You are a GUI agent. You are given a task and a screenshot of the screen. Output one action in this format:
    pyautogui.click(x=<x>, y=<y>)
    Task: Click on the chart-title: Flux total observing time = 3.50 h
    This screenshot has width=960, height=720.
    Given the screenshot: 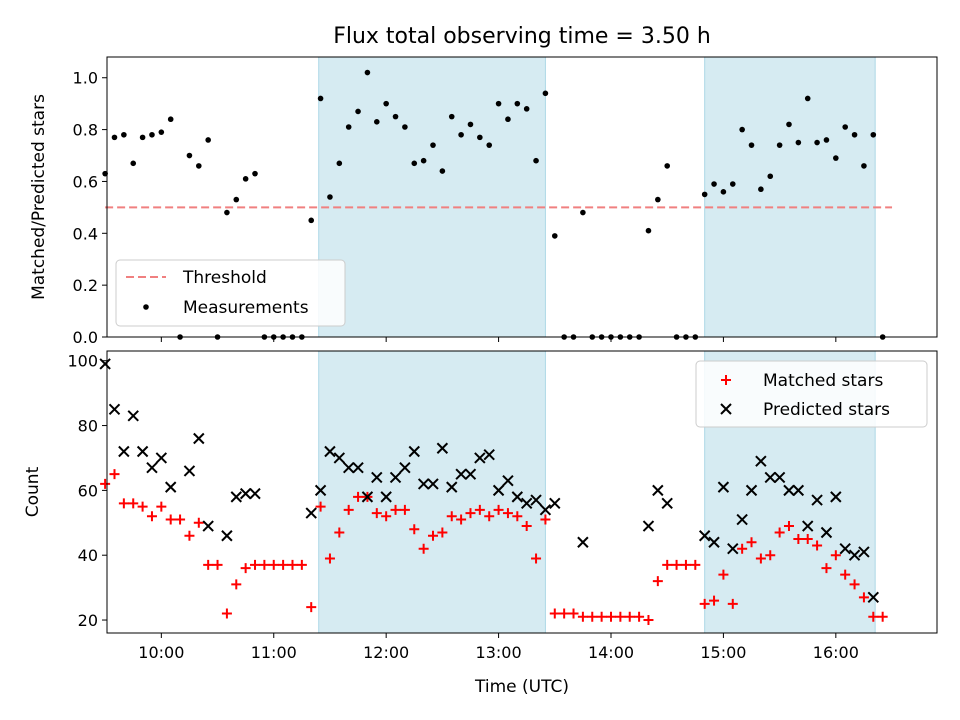 What is the action you would take?
    pyautogui.click(x=522, y=36)
    